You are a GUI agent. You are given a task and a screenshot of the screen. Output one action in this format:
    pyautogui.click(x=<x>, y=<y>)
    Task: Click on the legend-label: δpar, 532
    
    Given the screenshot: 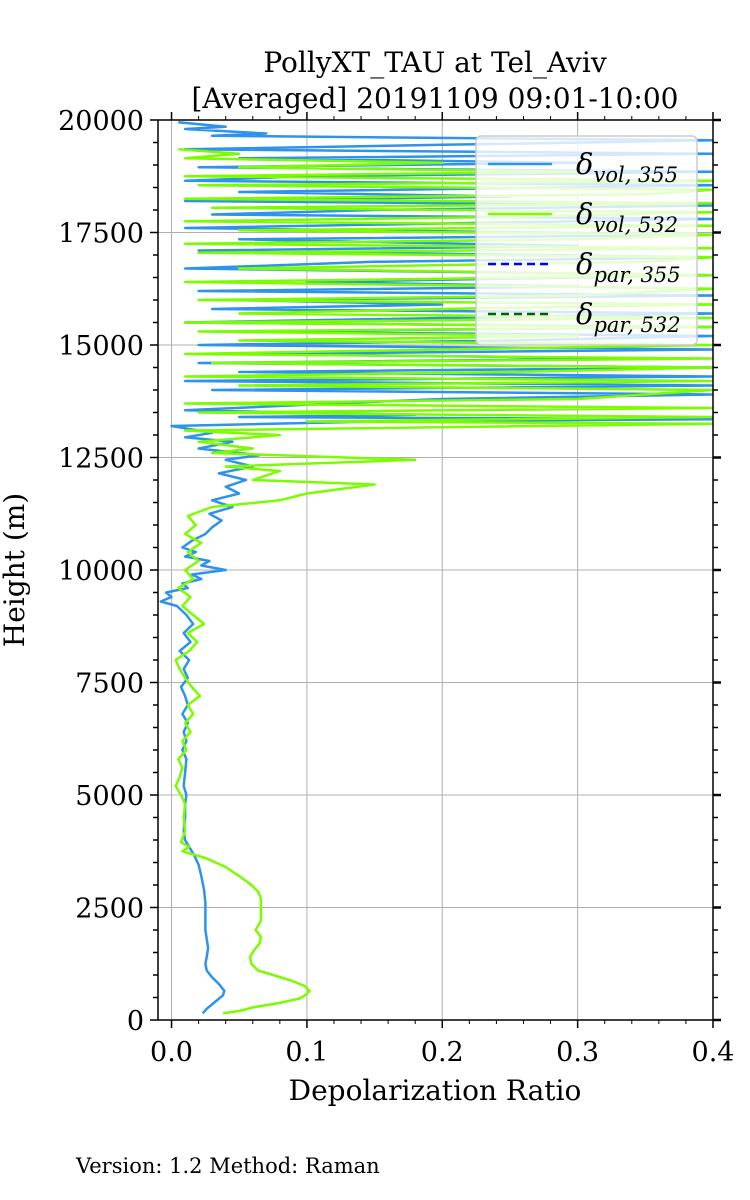 What is the action you would take?
    pyautogui.click(x=628, y=317)
    